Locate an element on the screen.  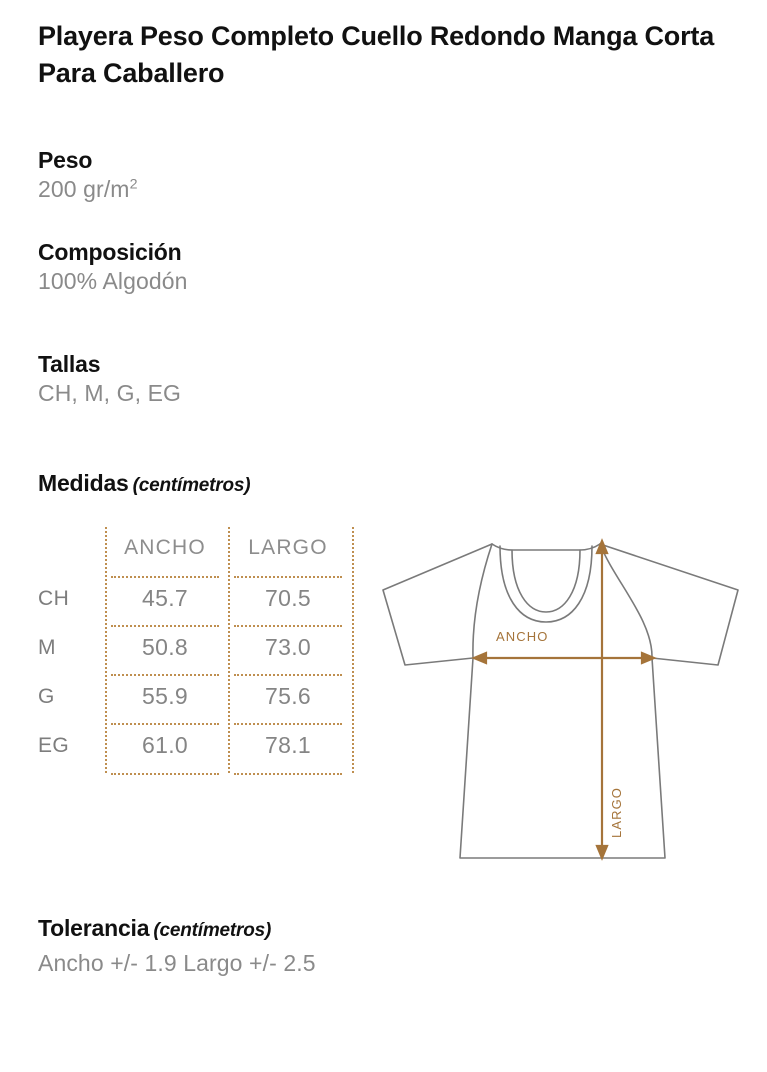
neckline-inner-curve is located at coordinates (546, 584).